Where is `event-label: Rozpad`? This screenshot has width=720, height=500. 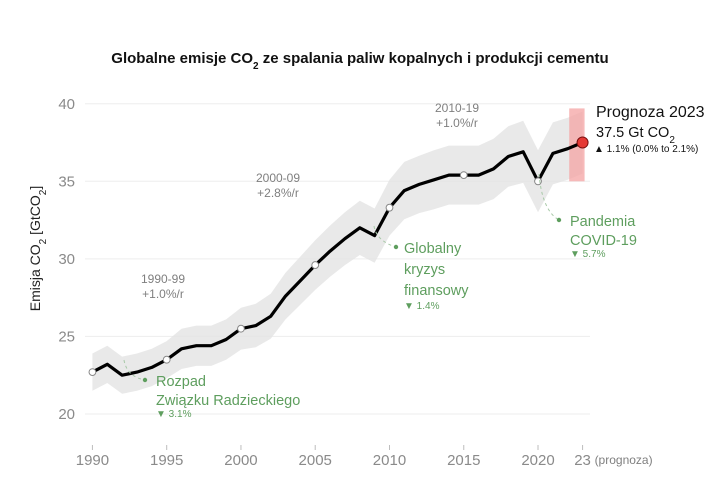
event-label: Rozpad is located at coordinates (181, 382).